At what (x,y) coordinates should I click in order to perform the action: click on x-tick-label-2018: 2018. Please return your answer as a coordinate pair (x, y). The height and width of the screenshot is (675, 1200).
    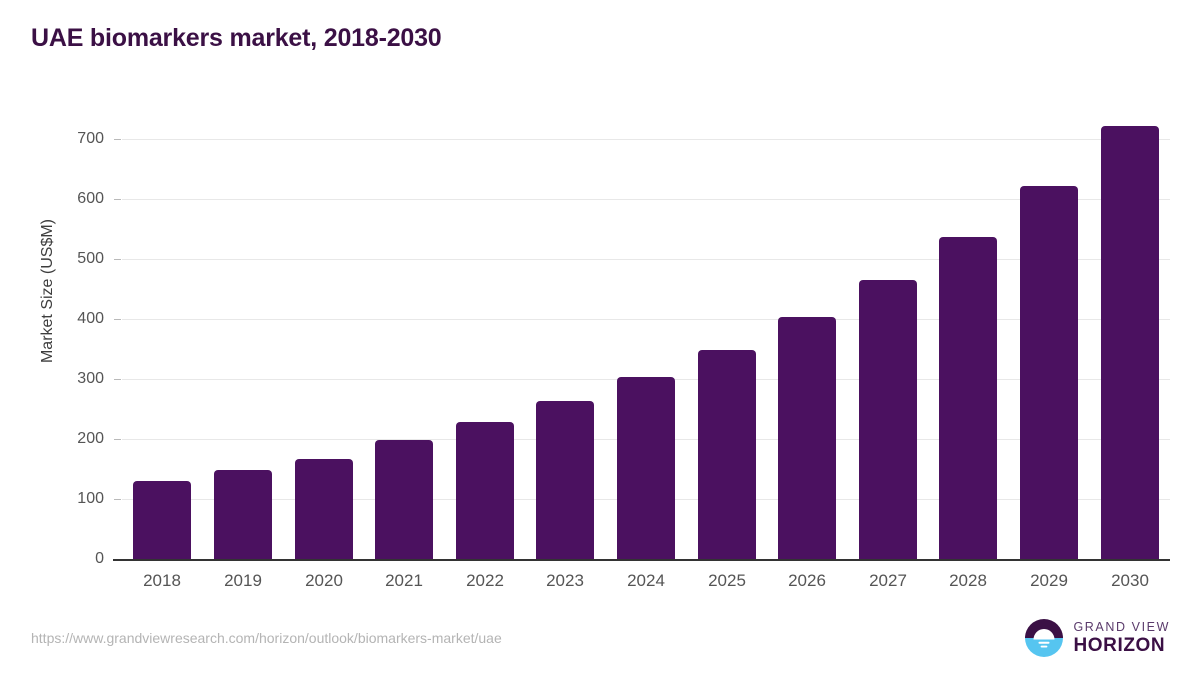
    Looking at the image, I should click on (162, 580).